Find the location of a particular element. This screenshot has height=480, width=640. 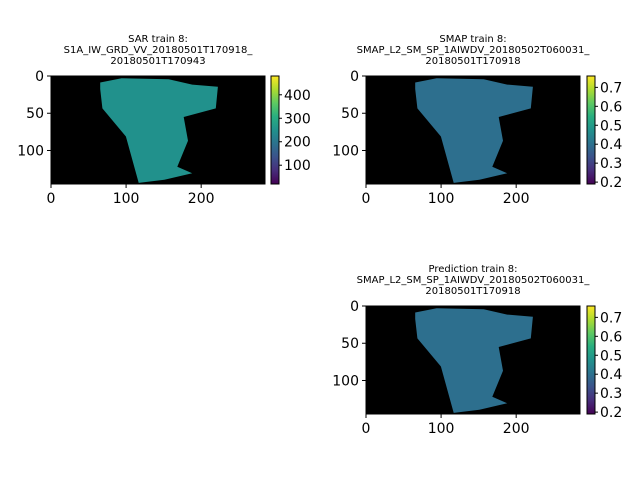

subplot-title-line: SAR train 8: is located at coordinates (158, 39).